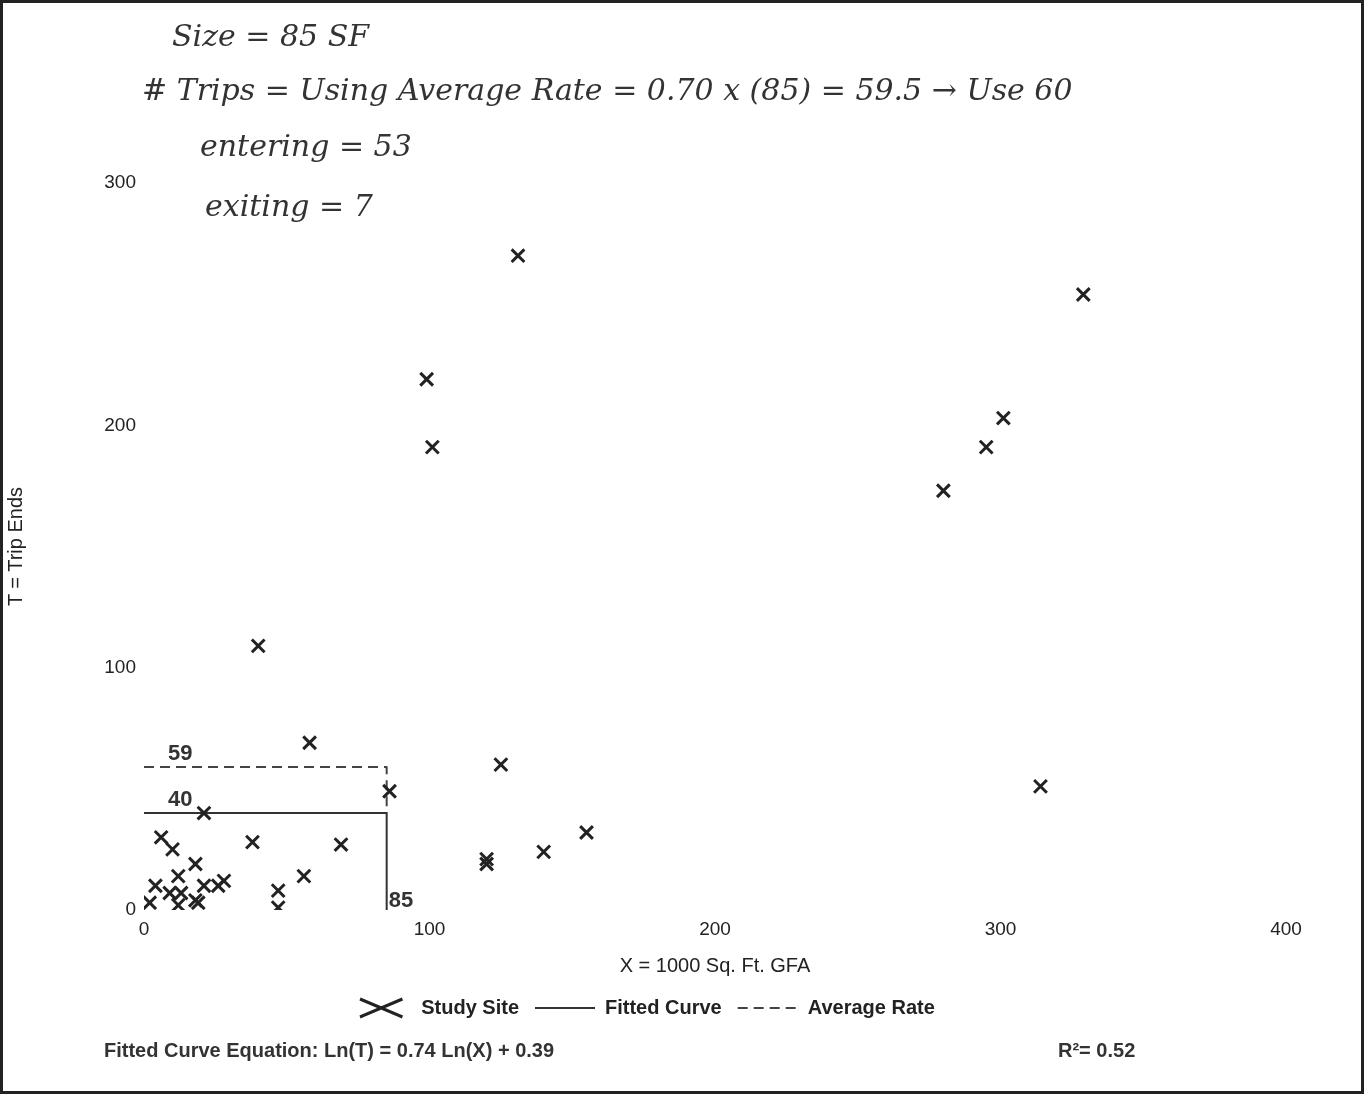  Describe the element at coordinates (180, 799) in the screenshot. I see `annotation: 40` at that location.